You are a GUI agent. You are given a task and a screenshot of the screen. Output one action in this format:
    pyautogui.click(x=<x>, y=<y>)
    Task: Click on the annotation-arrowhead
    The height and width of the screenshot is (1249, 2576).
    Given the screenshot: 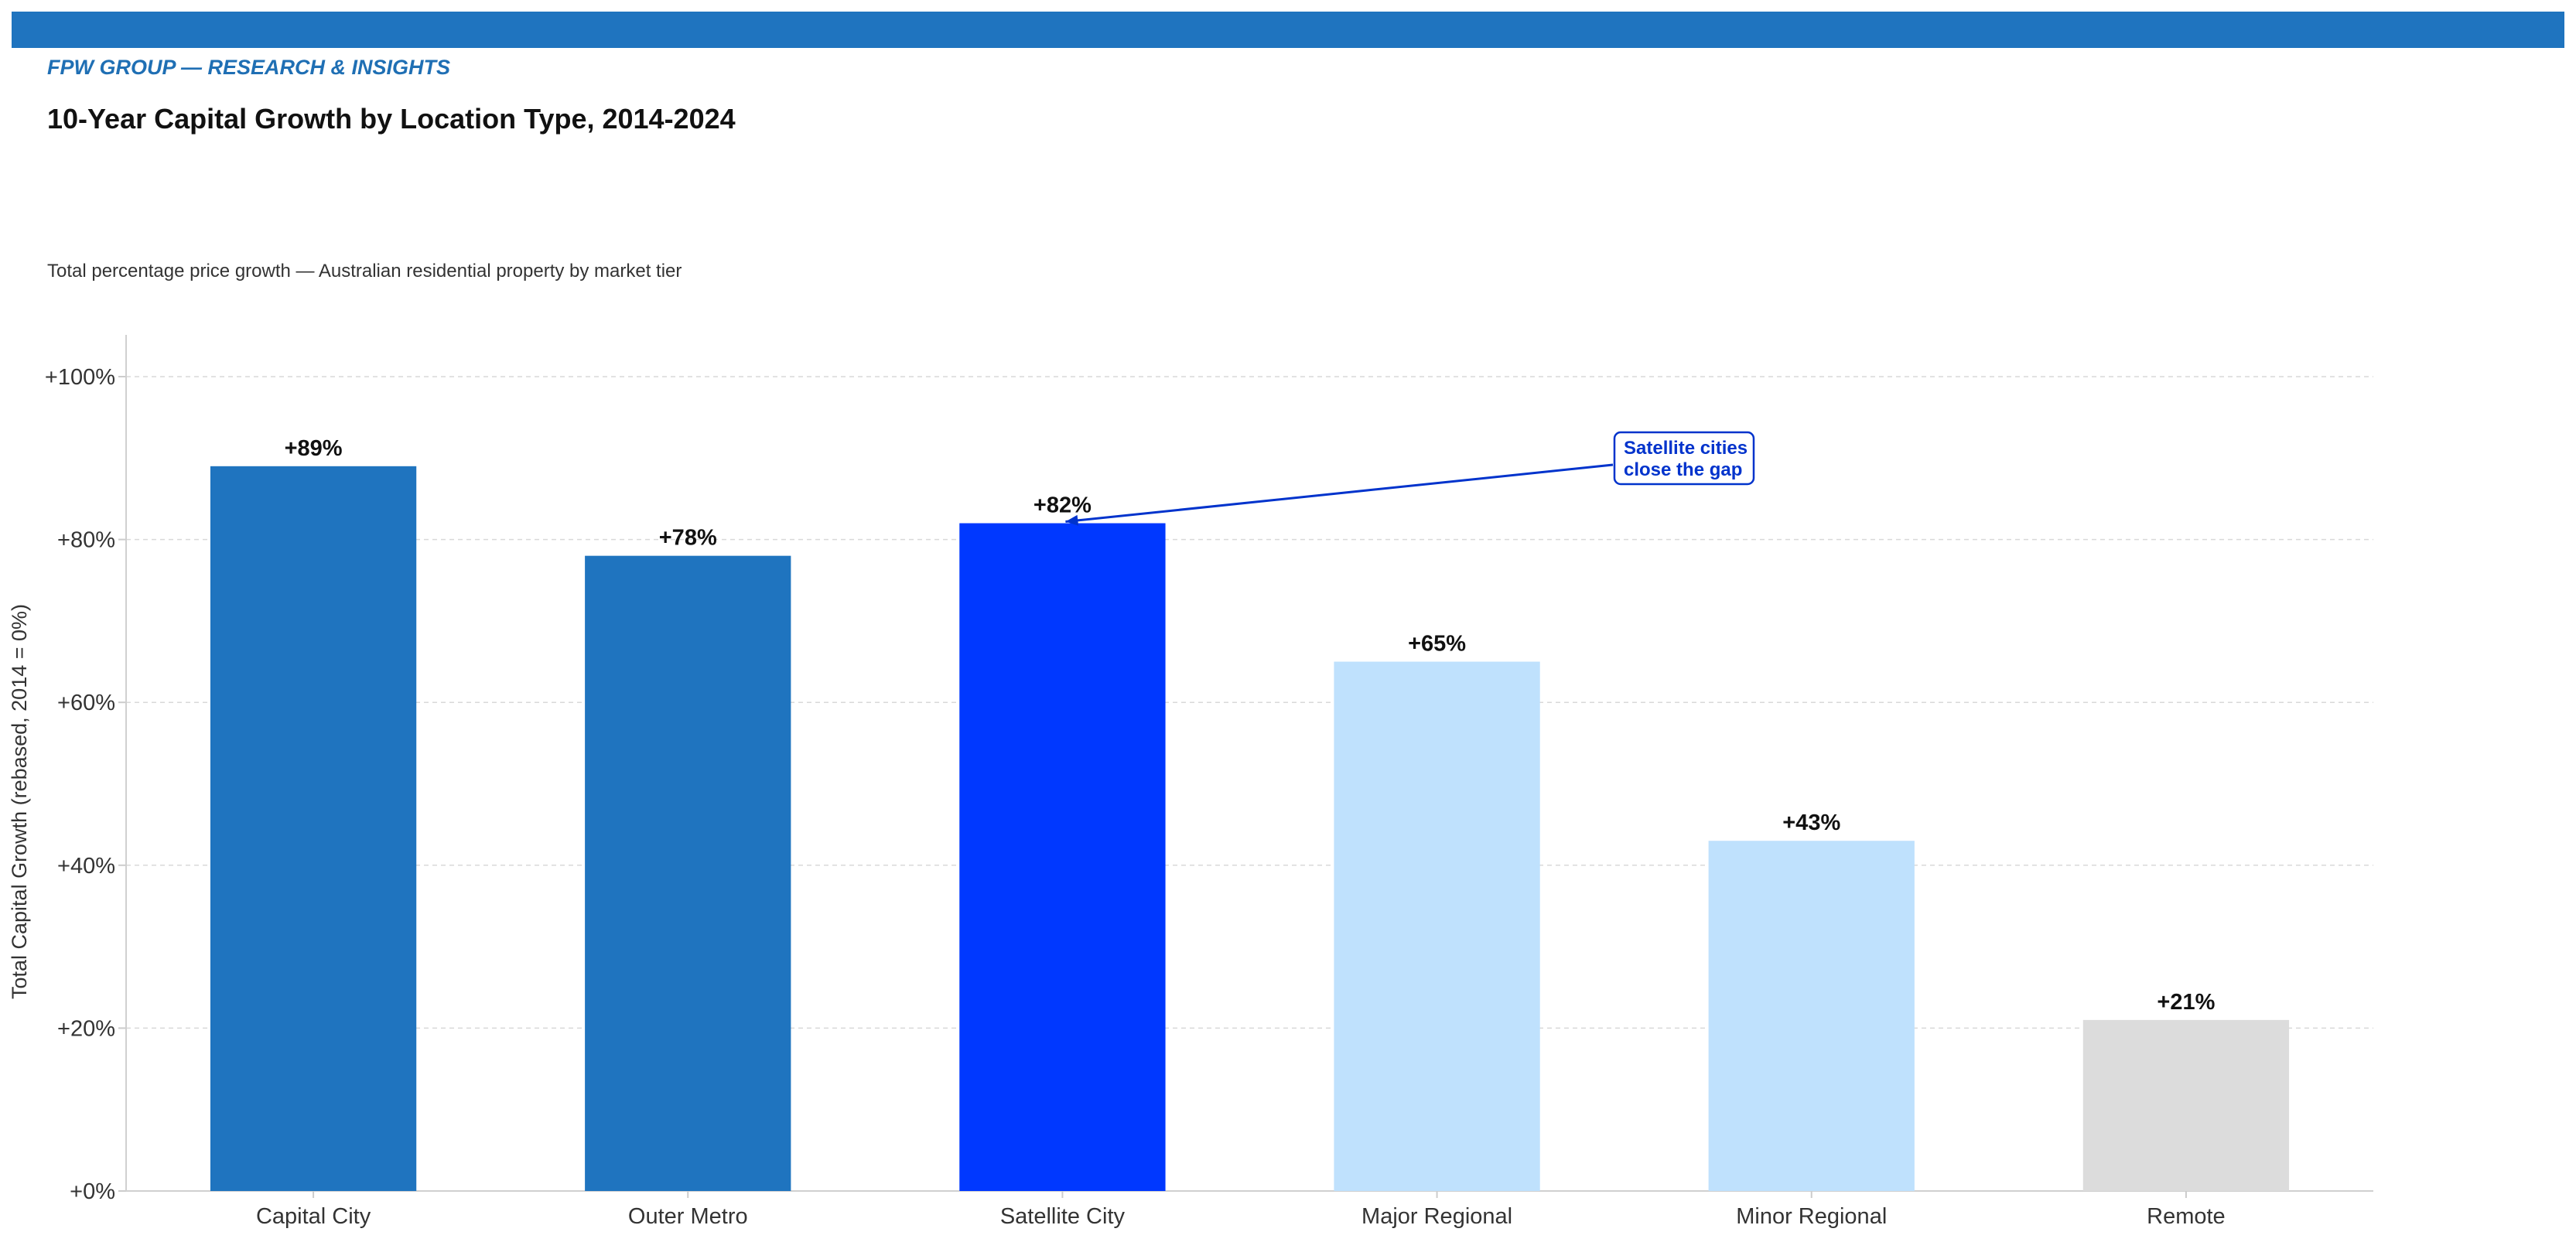 What is the action you would take?
    pyautogui.click(x=1072, y=520)
    